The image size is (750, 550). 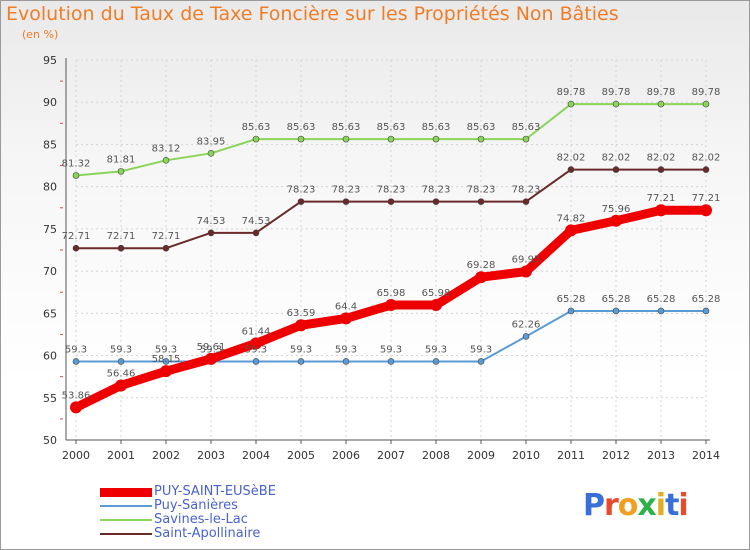 What do you see at coordinates (50, 440) in the screenshot?
I see `y-tick-label: 50` at bounding box center [50, 440].